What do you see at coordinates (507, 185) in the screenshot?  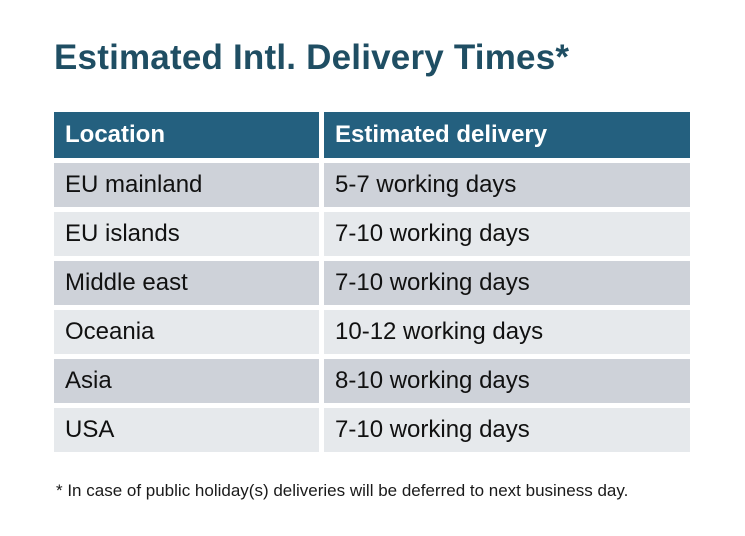 I see `delivery-cell: 5-7 working days` at bounding box center [507, 185].